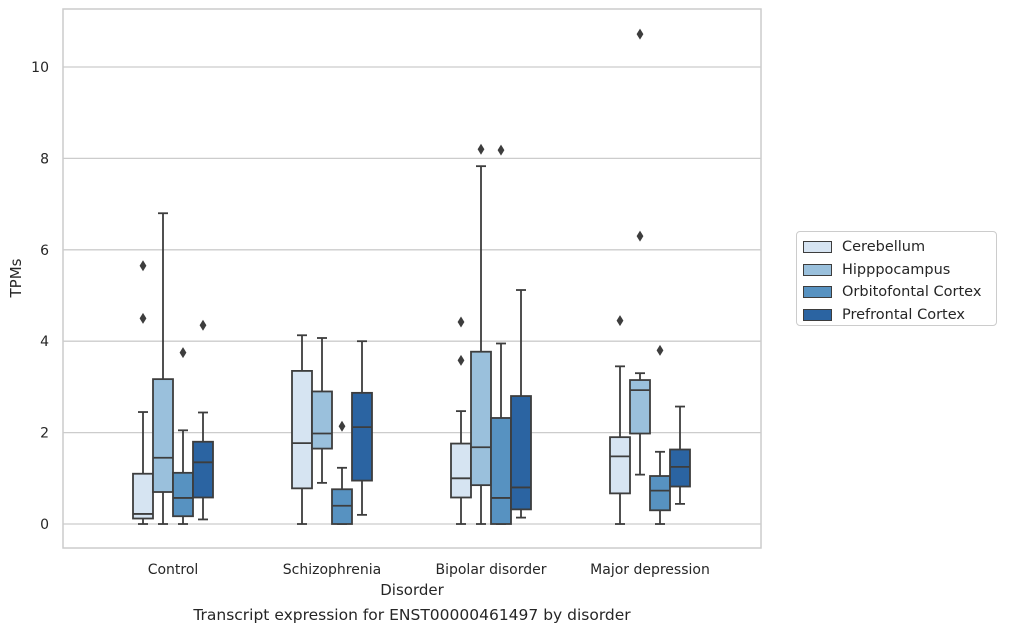  Describe the element at coordinates (40, 68) in the screenshot. I see `y-tick-label: 10` at that location.